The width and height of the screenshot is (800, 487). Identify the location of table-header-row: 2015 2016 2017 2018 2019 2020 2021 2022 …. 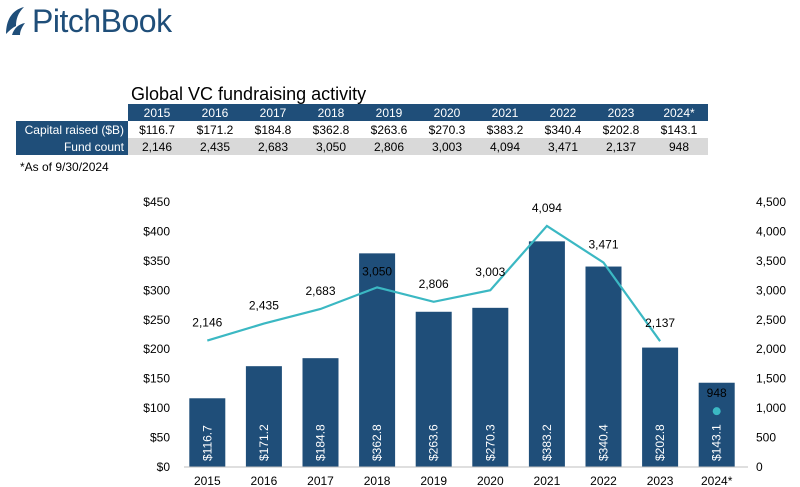
(362, 112).